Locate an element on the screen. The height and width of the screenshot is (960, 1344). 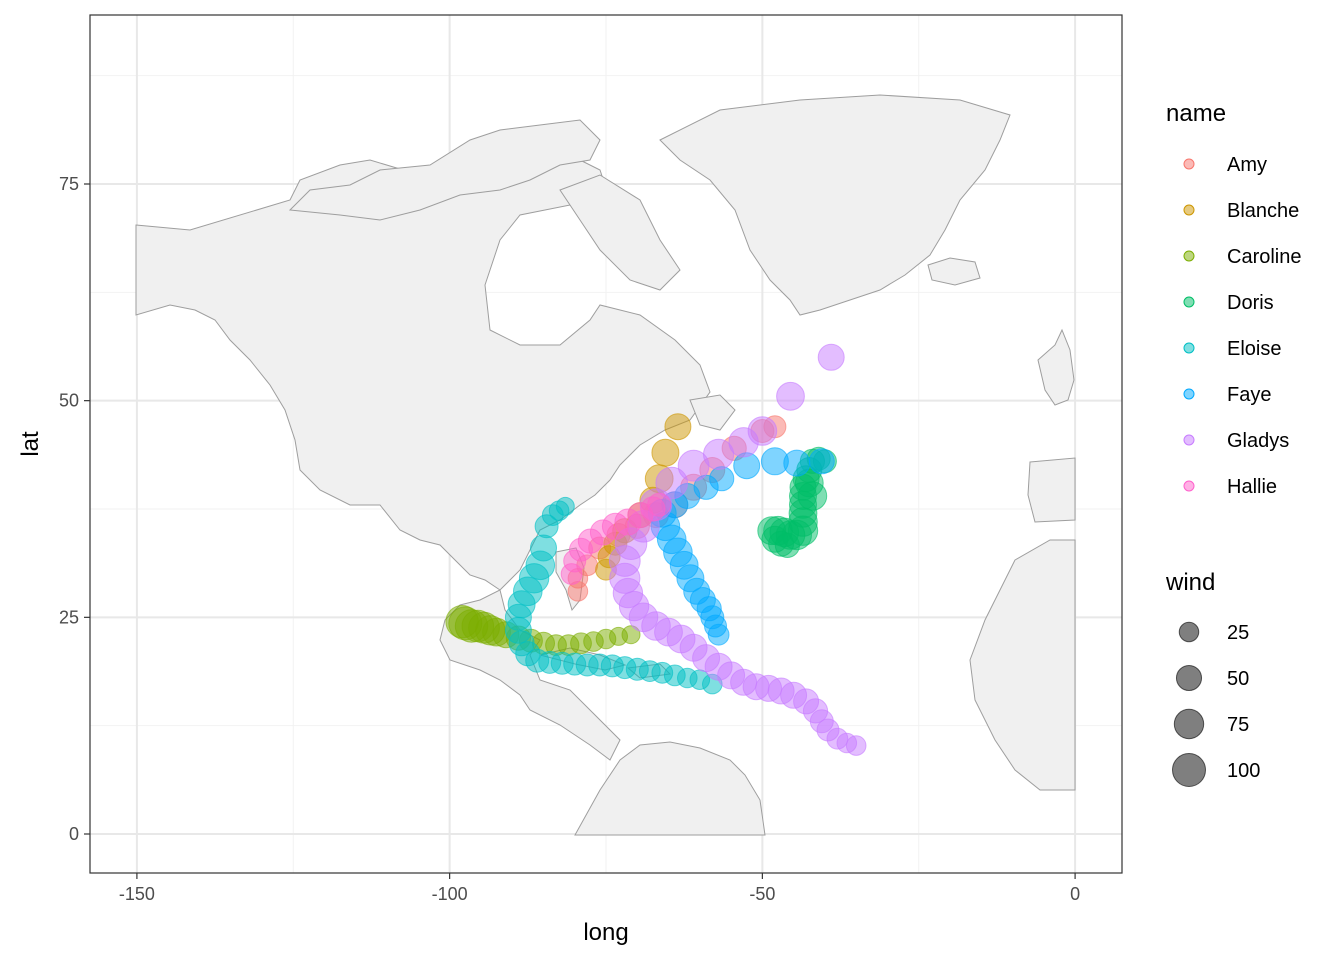
x-axis-title: long is located at coordinates (605, 932).